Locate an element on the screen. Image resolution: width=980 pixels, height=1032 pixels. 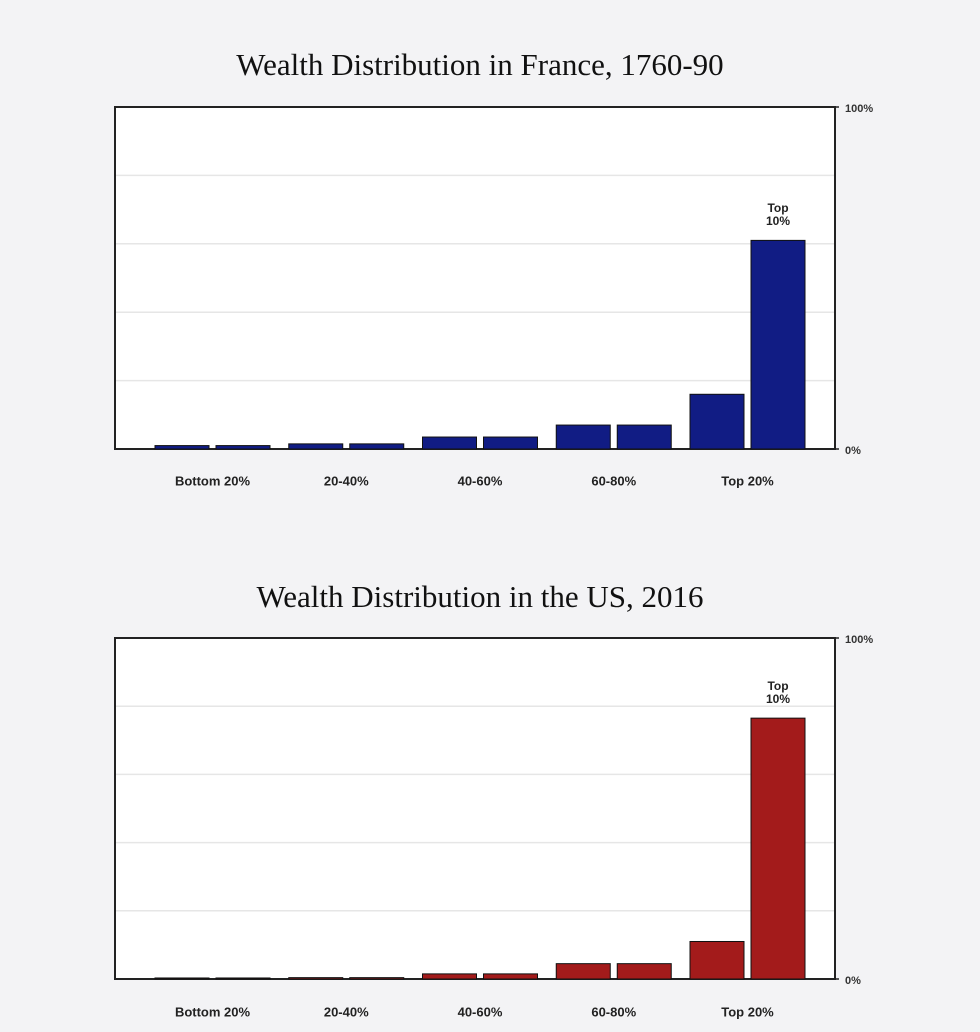
chart-title: Wealth Distribution in France, 1760-90 is located at coordinates (479, 64).